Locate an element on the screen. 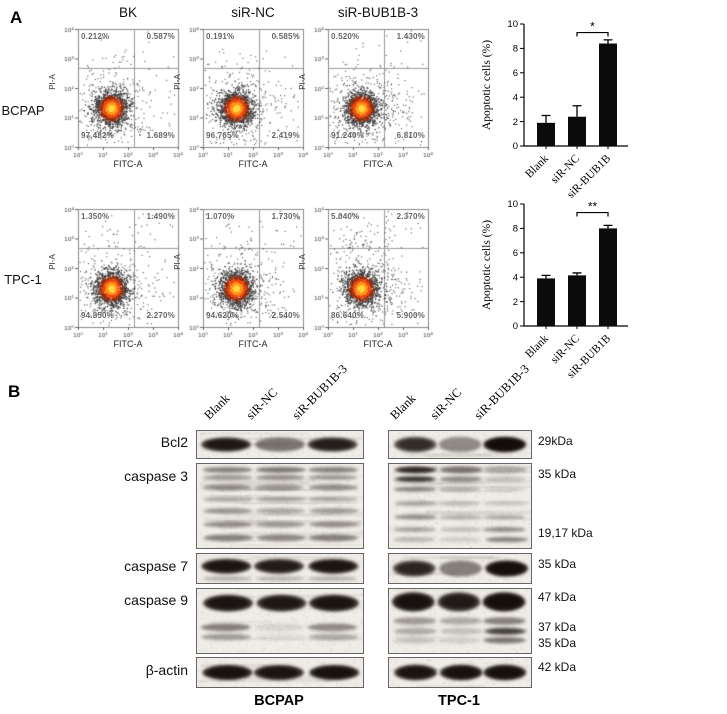 The height and width of the screenshot is (714, 727). kda-label-35b: 35 kDa is located at coordinates (557, 564).